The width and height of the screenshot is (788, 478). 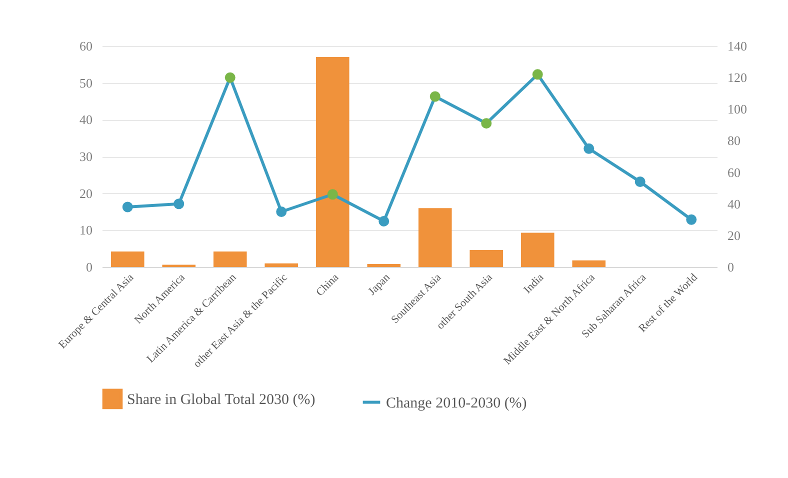 I want to click on y-tick-label: 50, so click(x=86, y=82).